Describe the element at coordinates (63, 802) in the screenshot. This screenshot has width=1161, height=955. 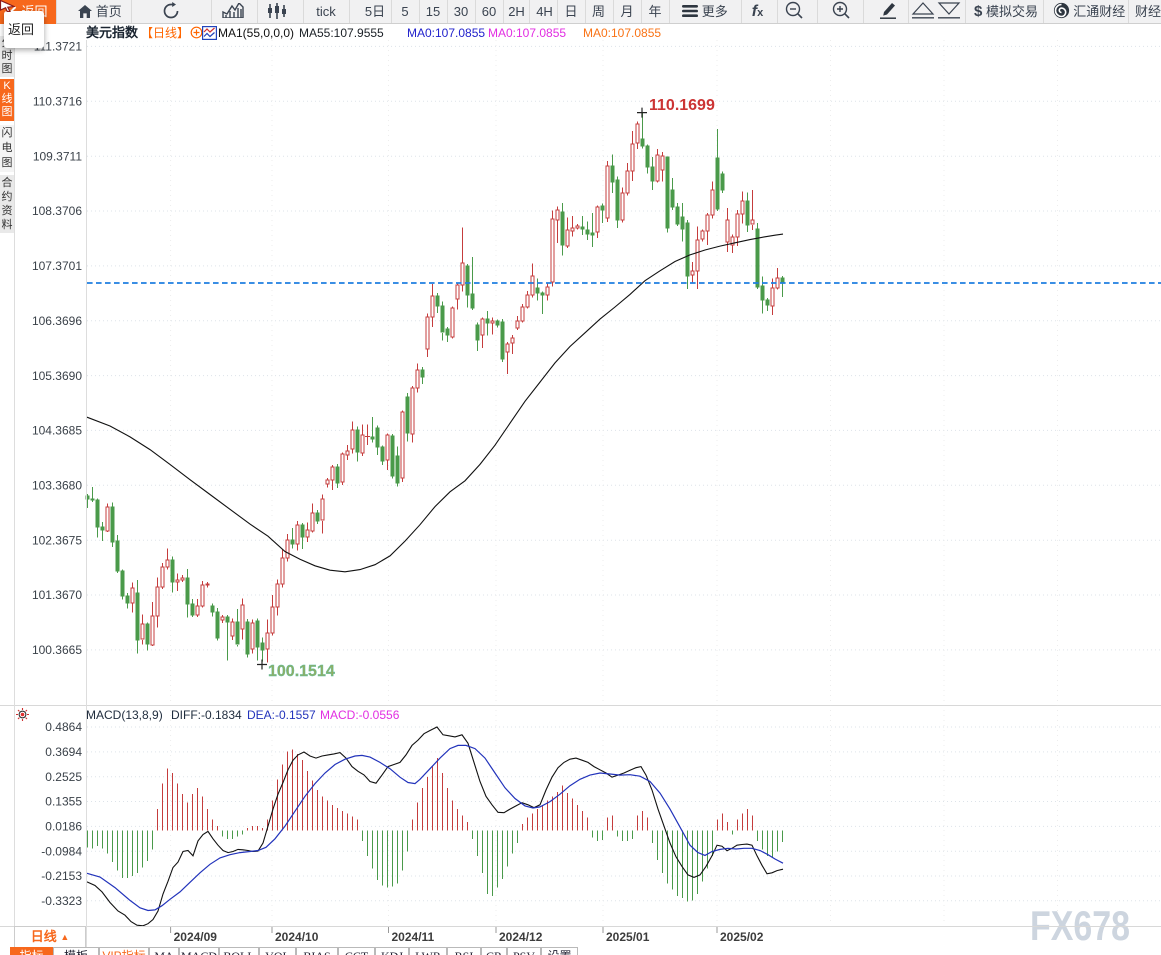
I see `svg-text: 0.1355` at that location.